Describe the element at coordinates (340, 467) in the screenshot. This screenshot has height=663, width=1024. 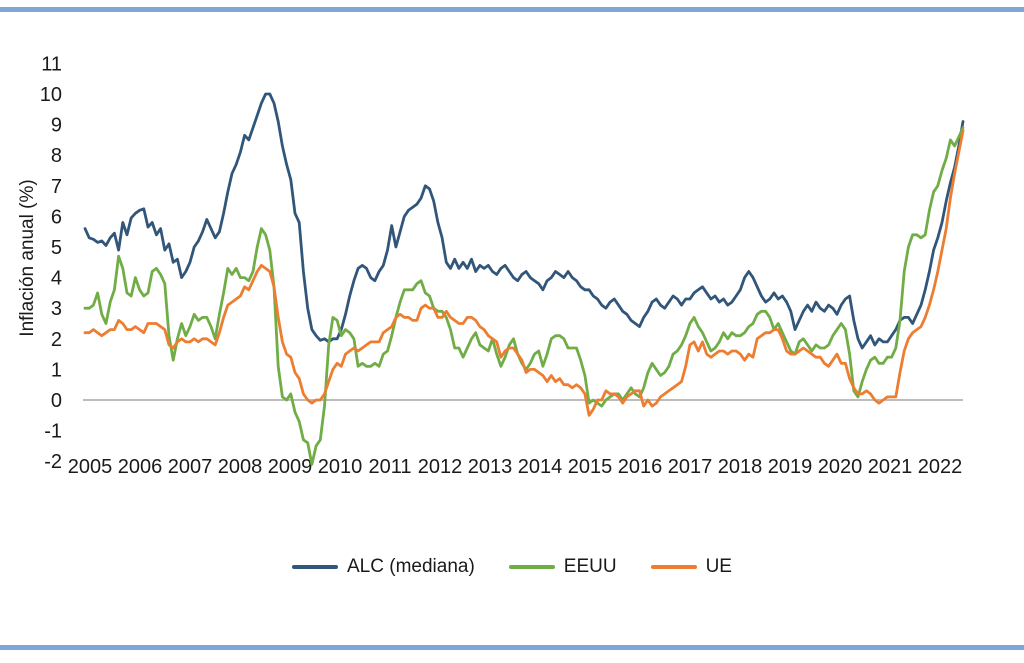
I see `x-axis-tick-label: 2010` at that location.